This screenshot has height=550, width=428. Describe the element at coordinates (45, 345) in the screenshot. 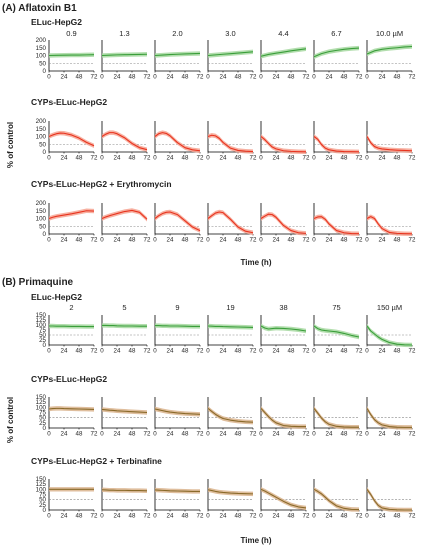

I see `y-tick-label: 0` at that location.